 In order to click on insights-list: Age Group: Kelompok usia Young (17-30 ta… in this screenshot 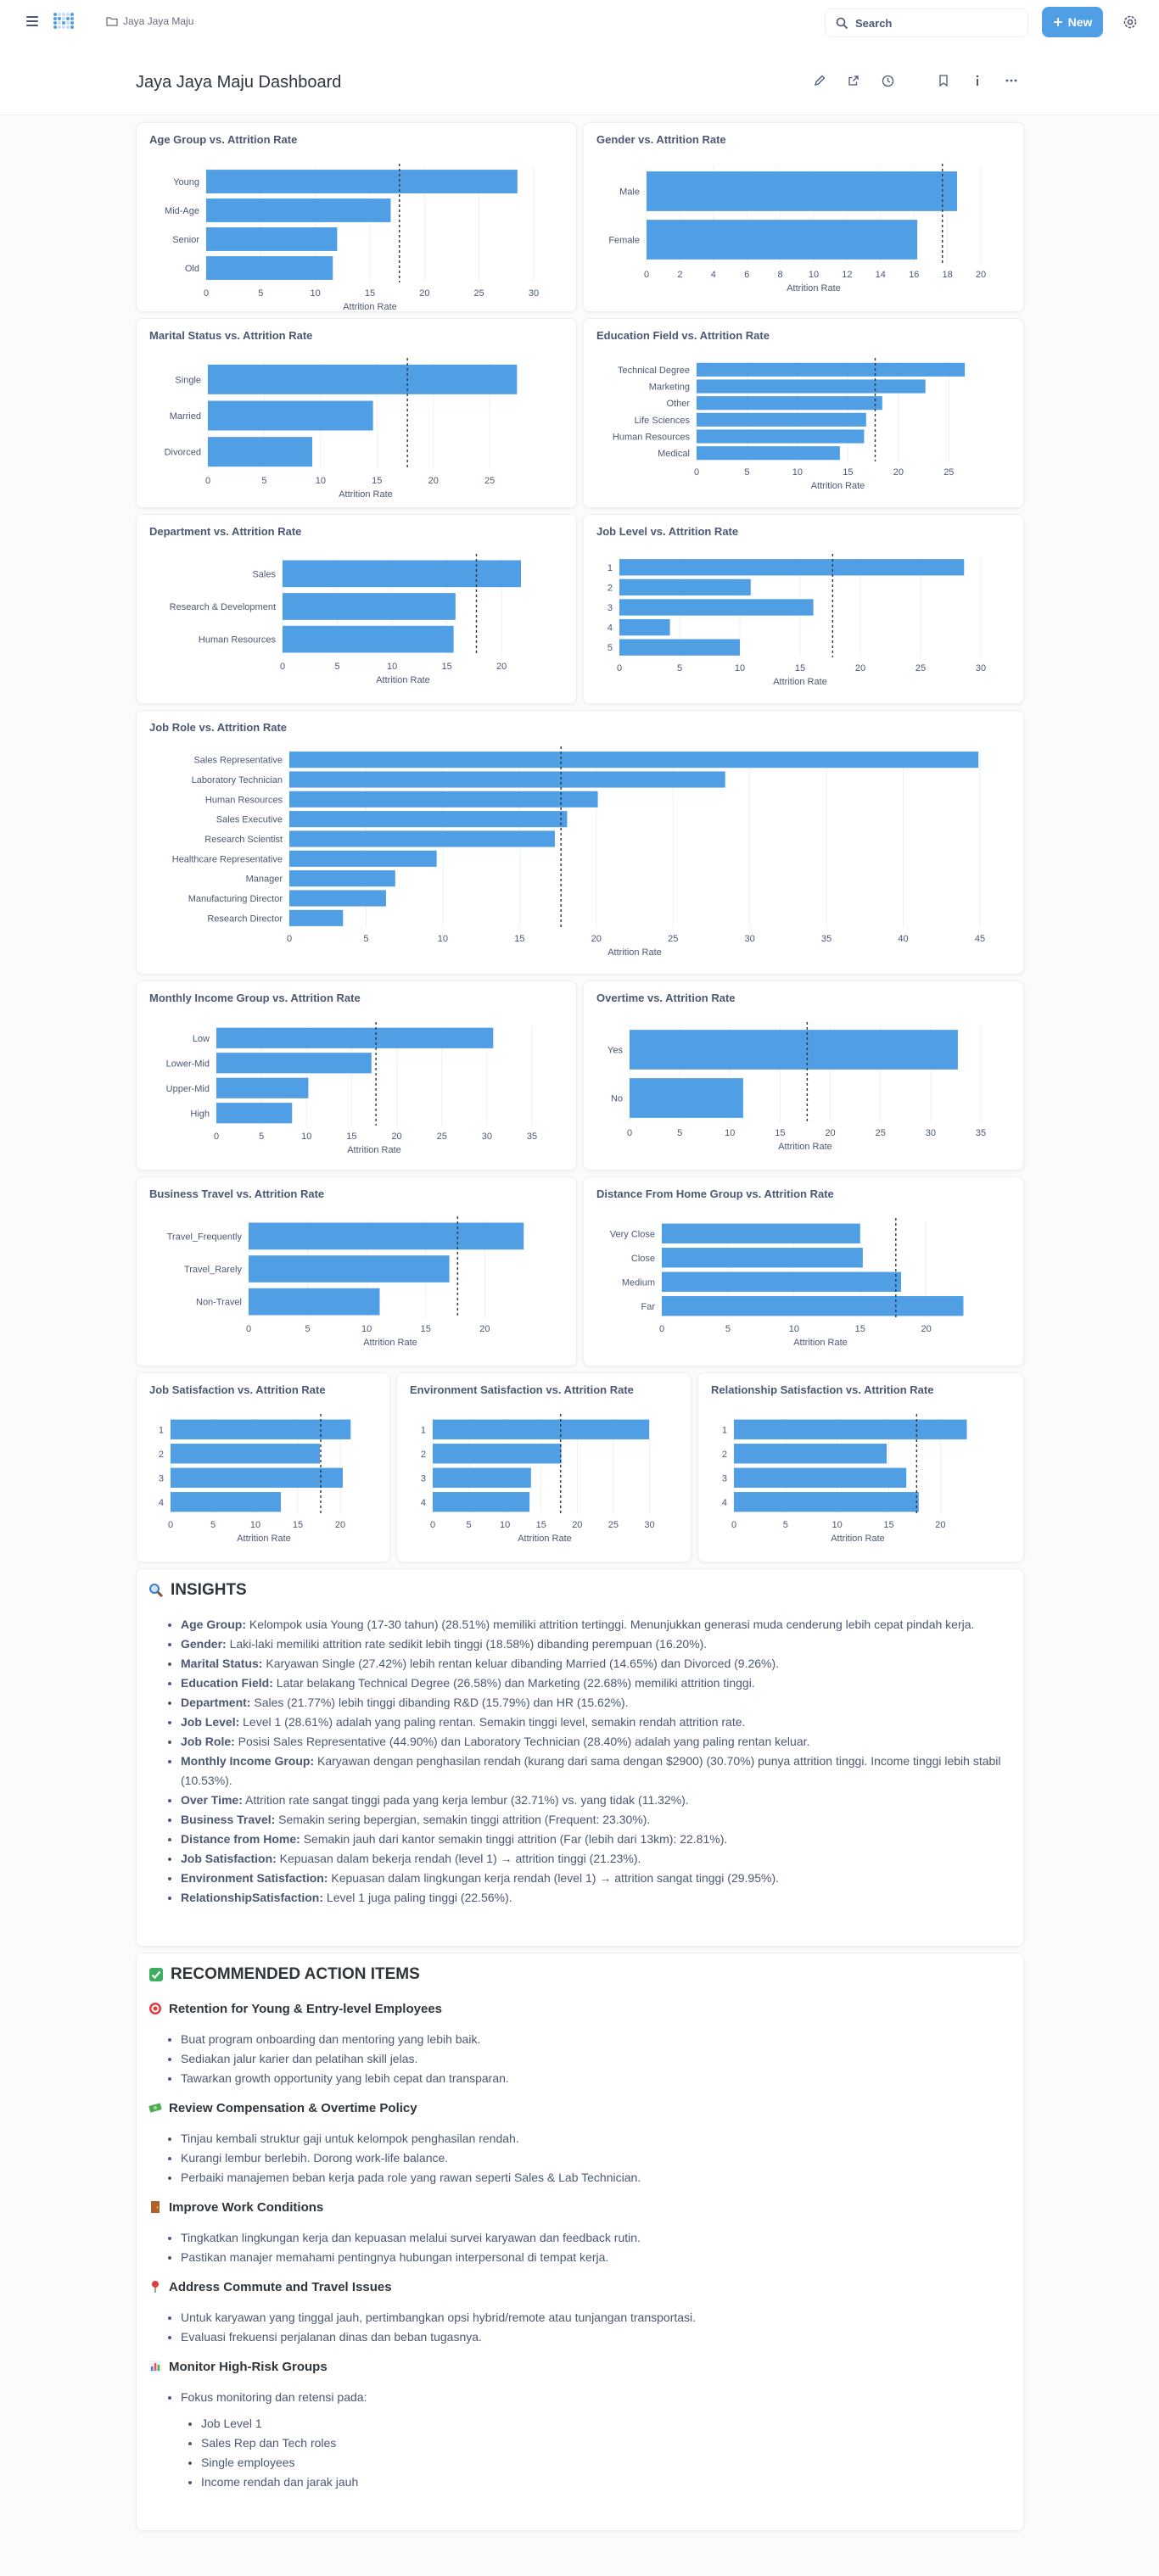, I will do `click(596, 1761)`.